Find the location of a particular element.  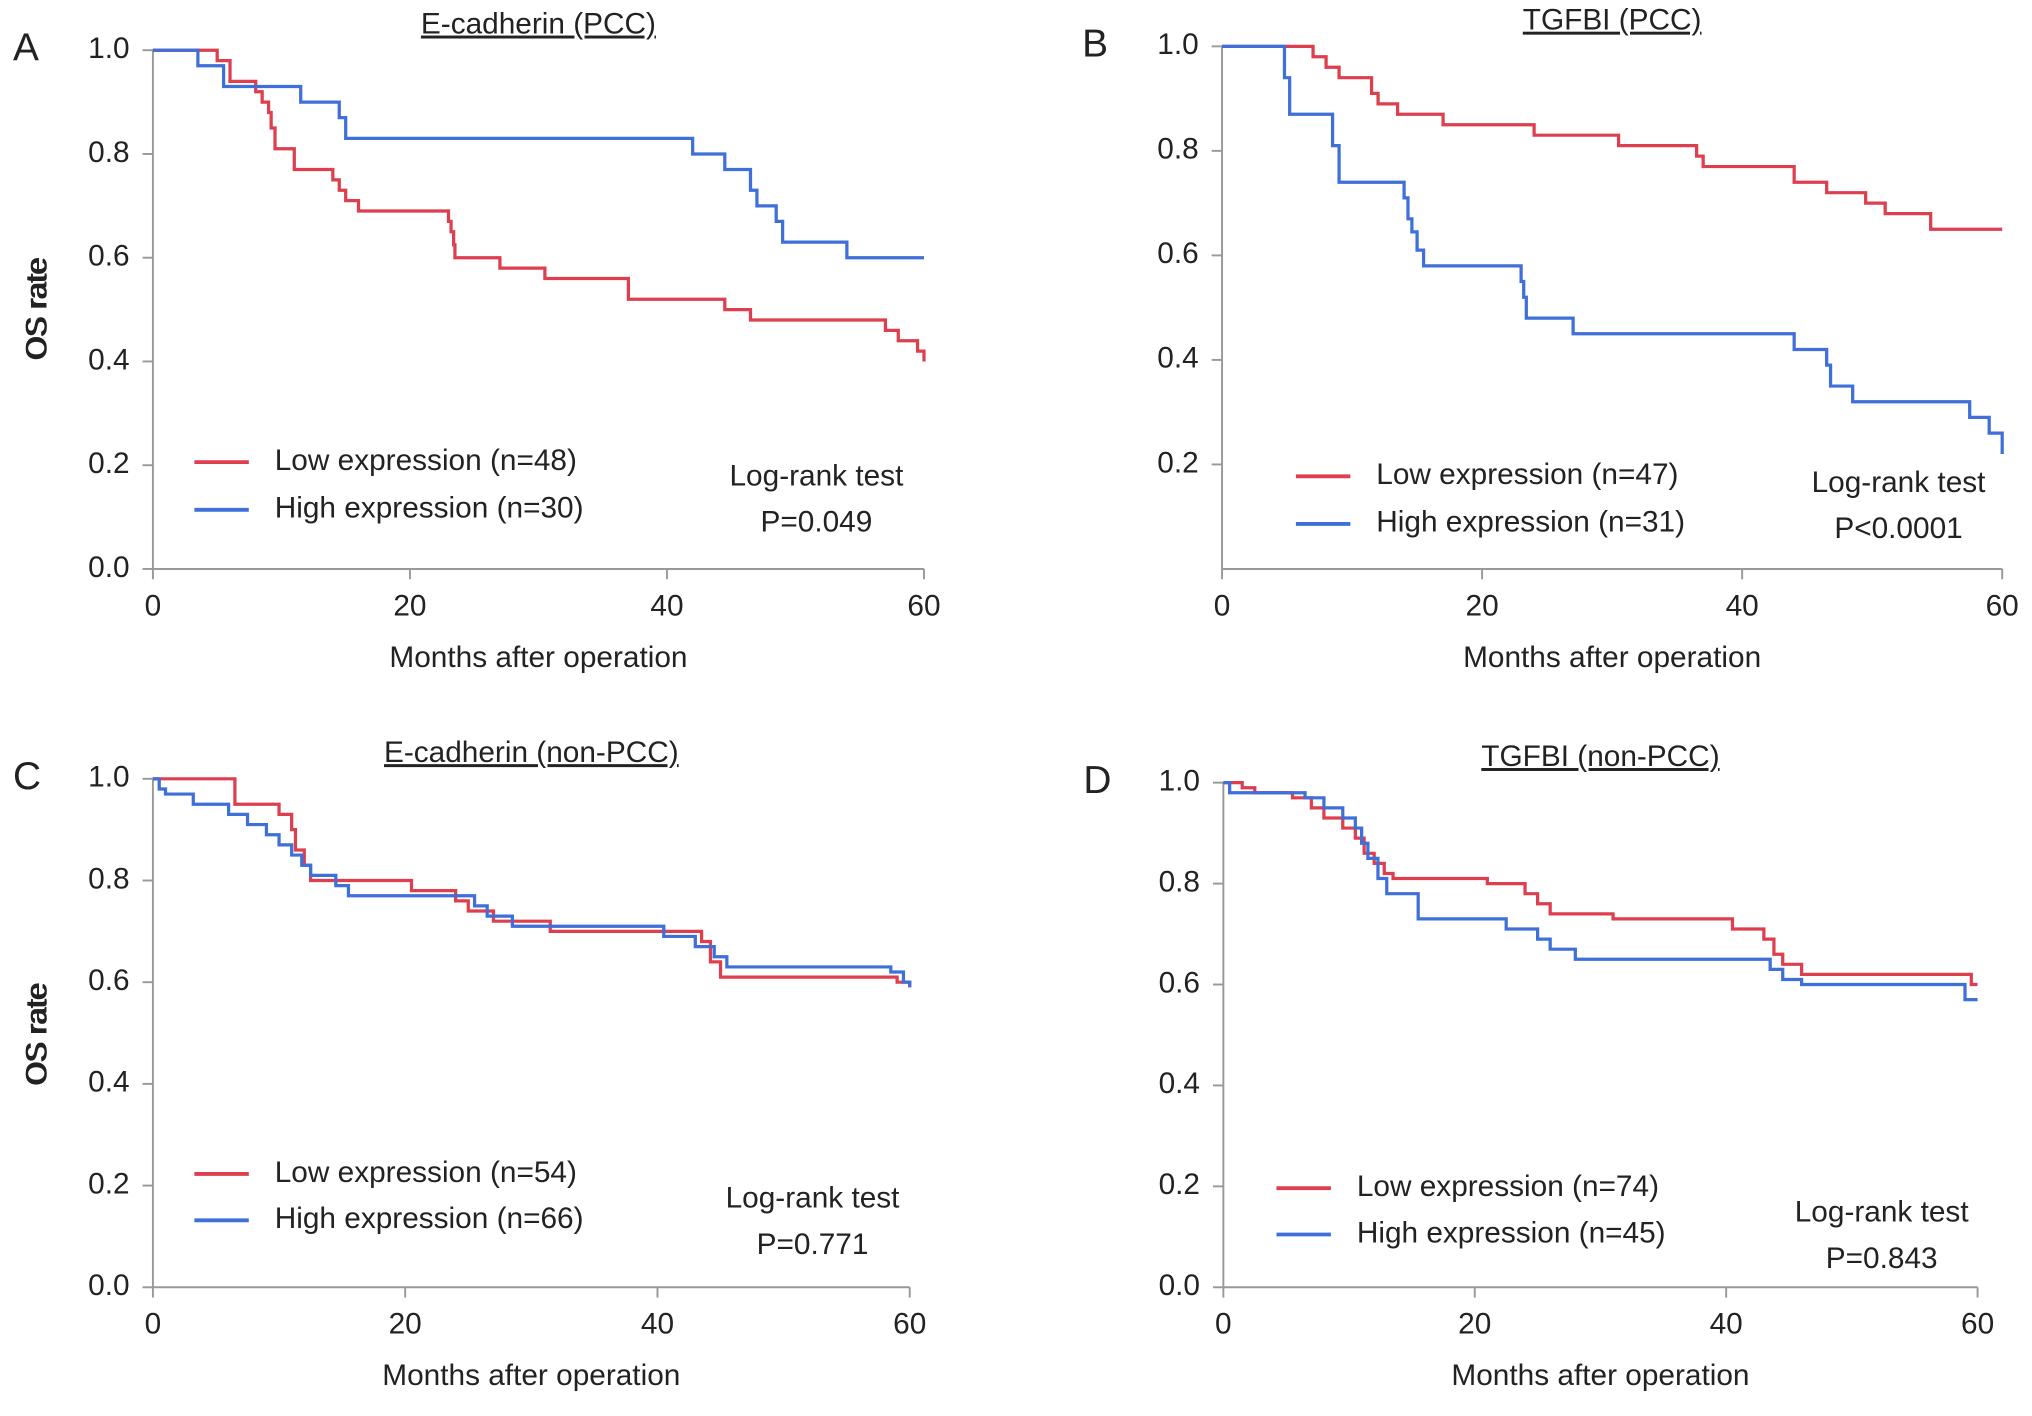

chart-title: TGFBI (non-PCC) is located at coordinates (1600, 756).